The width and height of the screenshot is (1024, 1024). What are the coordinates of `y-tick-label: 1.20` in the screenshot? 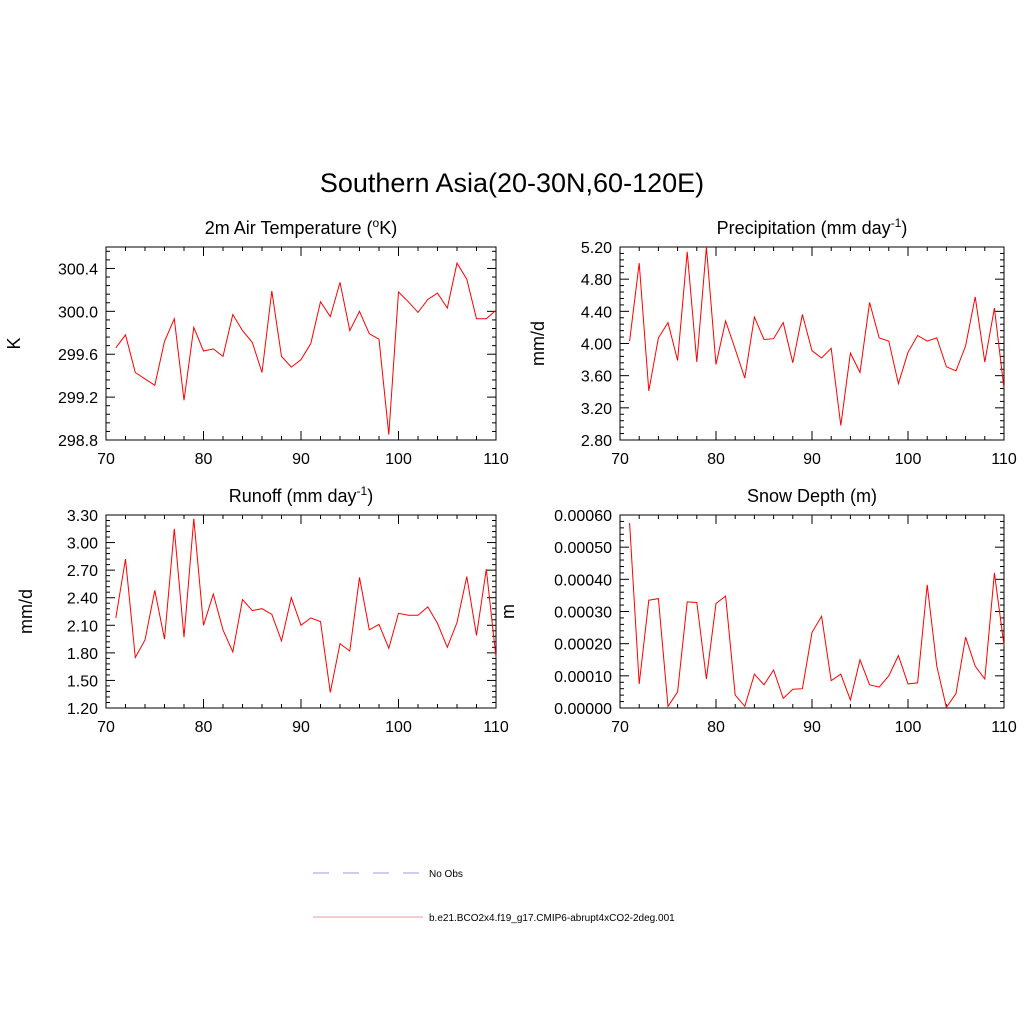 It's located at (82, 709).